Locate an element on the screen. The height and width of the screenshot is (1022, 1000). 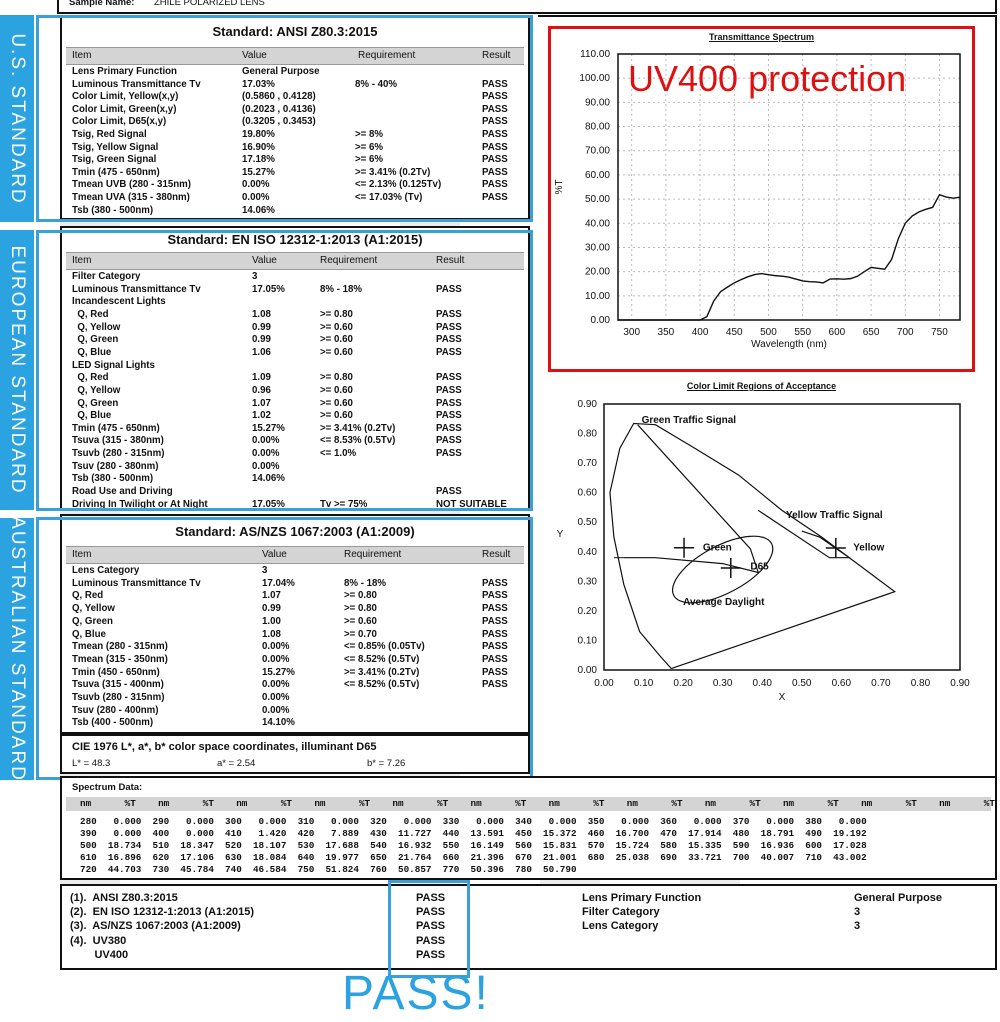
item-cell: Color Limit, Green(x,y) is located at coordinates (124, 109).